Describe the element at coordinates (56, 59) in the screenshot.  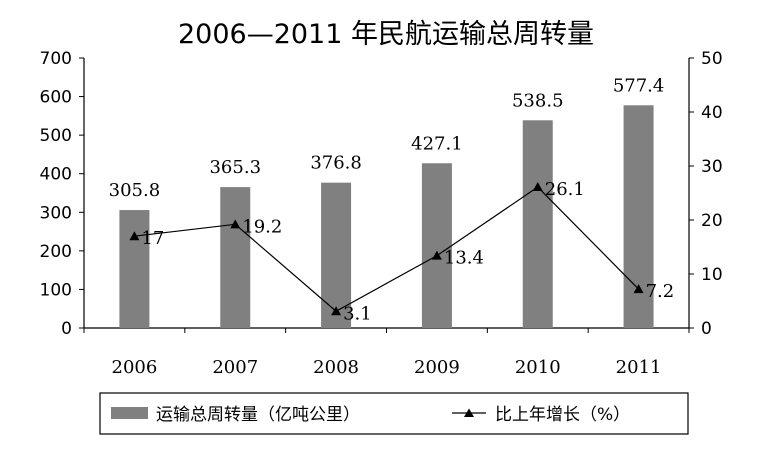
I see `left-axis-tick-label: 700` at that location.